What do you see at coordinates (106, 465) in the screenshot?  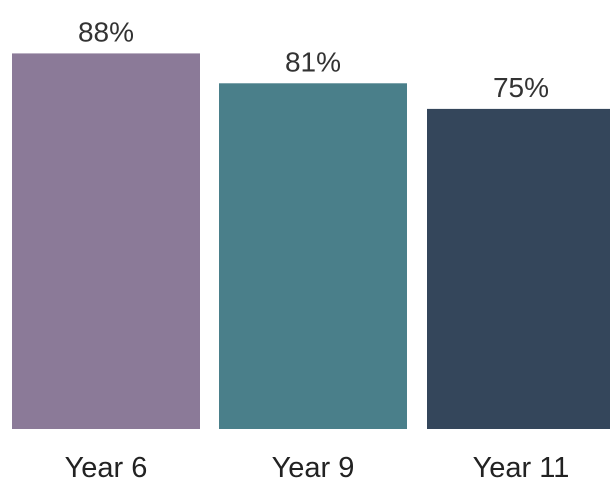 I see `category-label: Year 6` at bounding box center [106, 465].